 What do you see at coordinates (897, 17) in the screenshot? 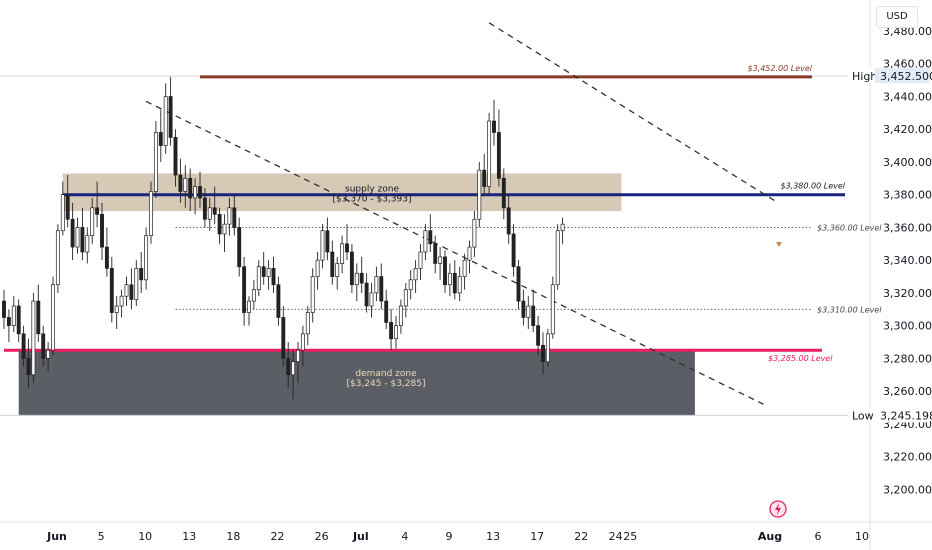
I see `currency-selector: USD` at bounding box center [897, 17].